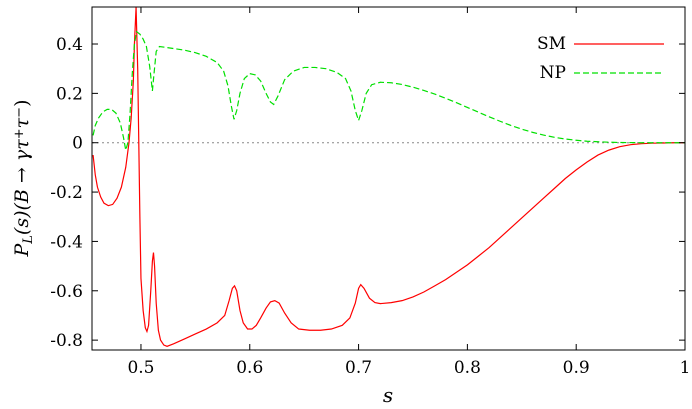 The image size is (692, 409). Describe the element at coordinates (66, 242) in the screenshot. I see `y-tick-label: -0.4` at that location.